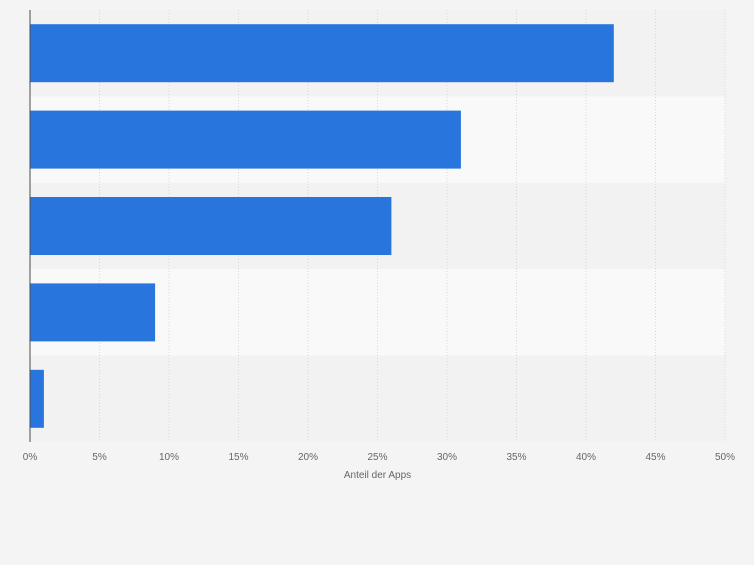 The width and height of the screenshot is (754, 565). Describe the element at coordinates (377, 398) in the screenshot. I see `row-band` at that location.